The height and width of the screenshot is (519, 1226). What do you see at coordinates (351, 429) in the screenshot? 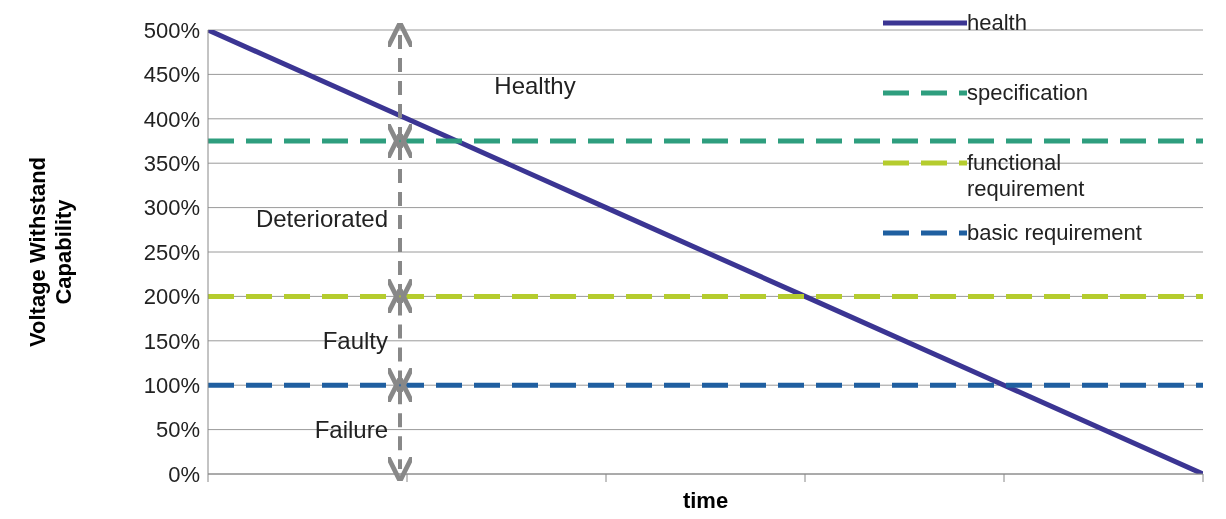
I see `annotation: Failure` at bounding box center [351, 429].